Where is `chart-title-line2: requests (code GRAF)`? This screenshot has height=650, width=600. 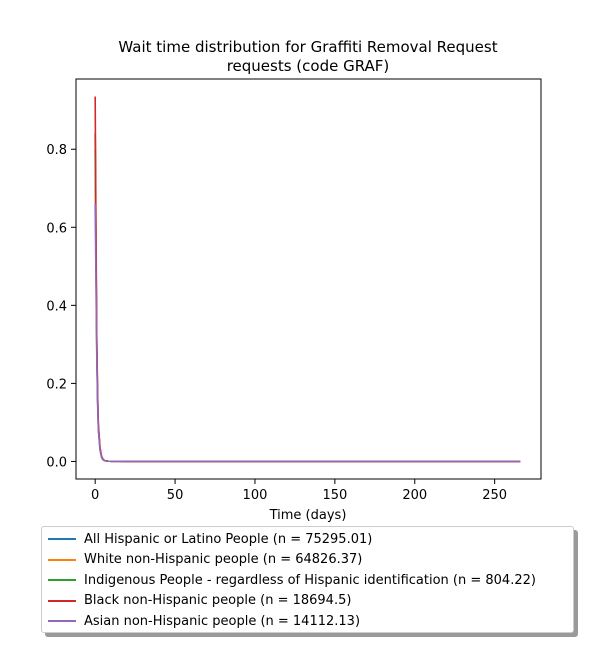 chart-title-line2: requests (code GRAF) is located at coordinates (308, 66).